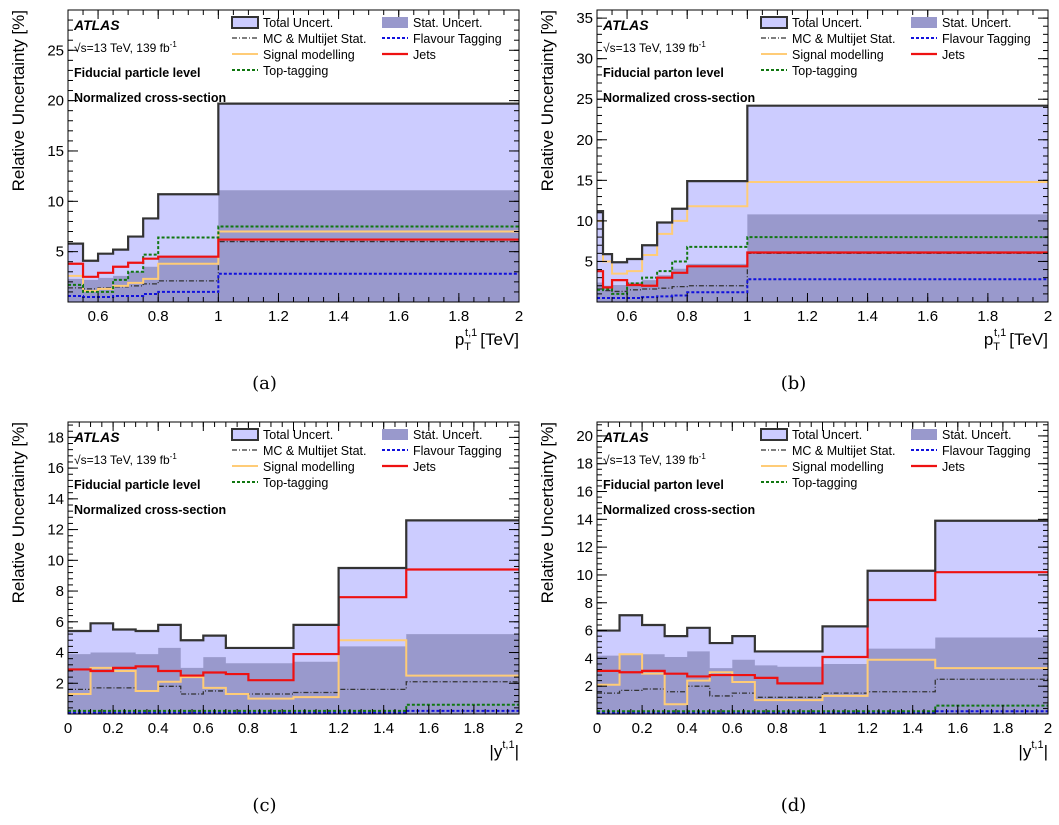 The height and width of the screenshot is (825, 1059). Describe the element at coordinates (927, 316) in the screenshot. I see `x-tick-label: 1.6` at that location.